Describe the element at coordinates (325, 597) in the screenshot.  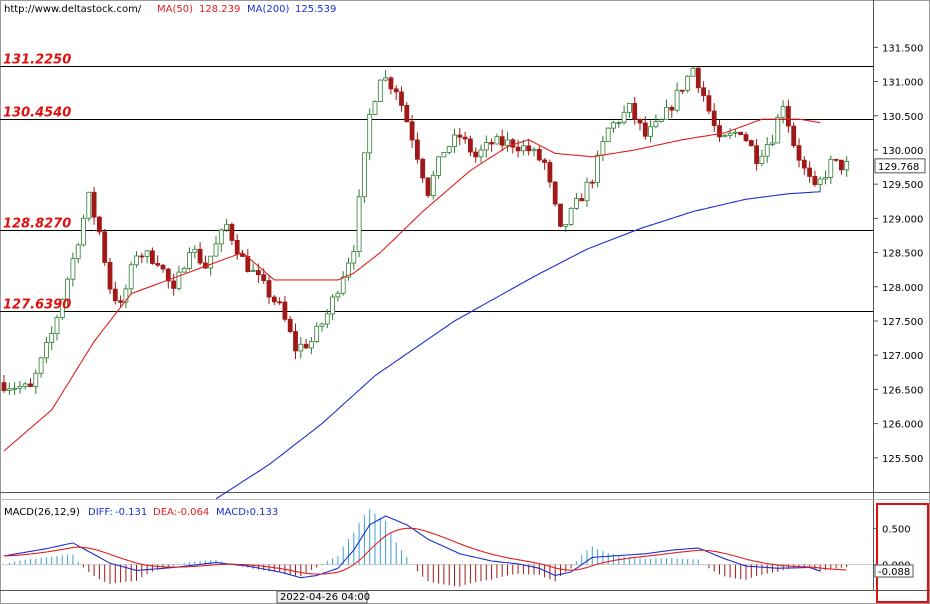
I see `time-axis-label: 2022-04-26 04:00` at that location.